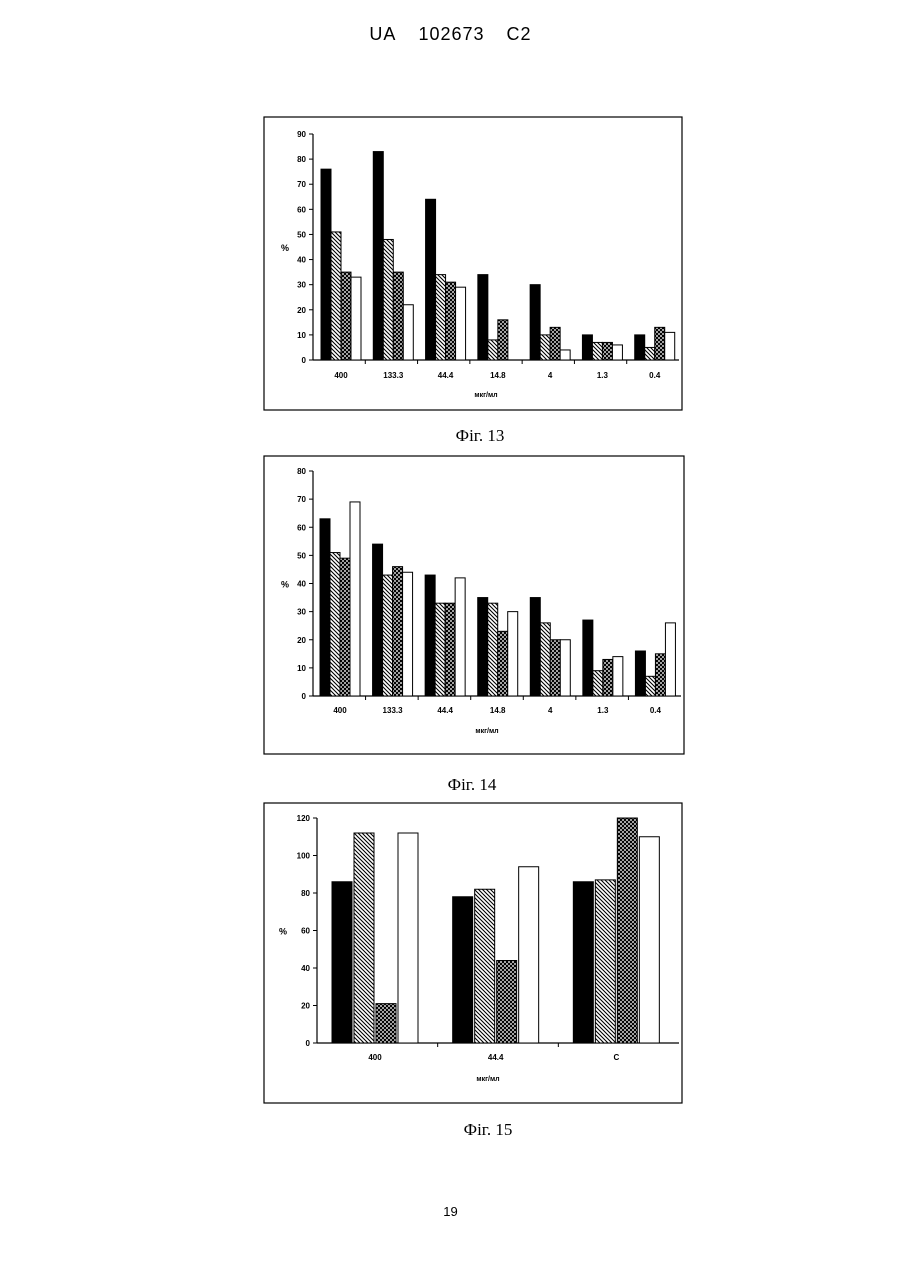 Image resolution: width=901 pixels, height=1273 pixels. What do you see at coordinates (480, 436) in the screenshot?
I see `figure-13-caption: Фіг. 13` at bounding box center [480, 436].